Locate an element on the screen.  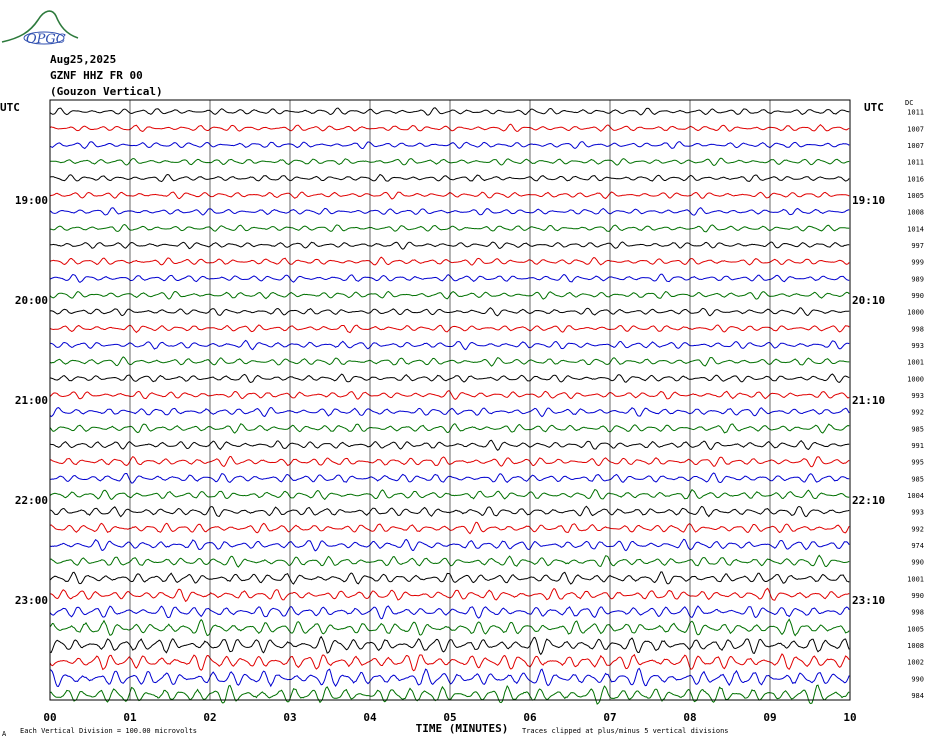
dc-offset-value: 997 is located at coordinates (917, 246).